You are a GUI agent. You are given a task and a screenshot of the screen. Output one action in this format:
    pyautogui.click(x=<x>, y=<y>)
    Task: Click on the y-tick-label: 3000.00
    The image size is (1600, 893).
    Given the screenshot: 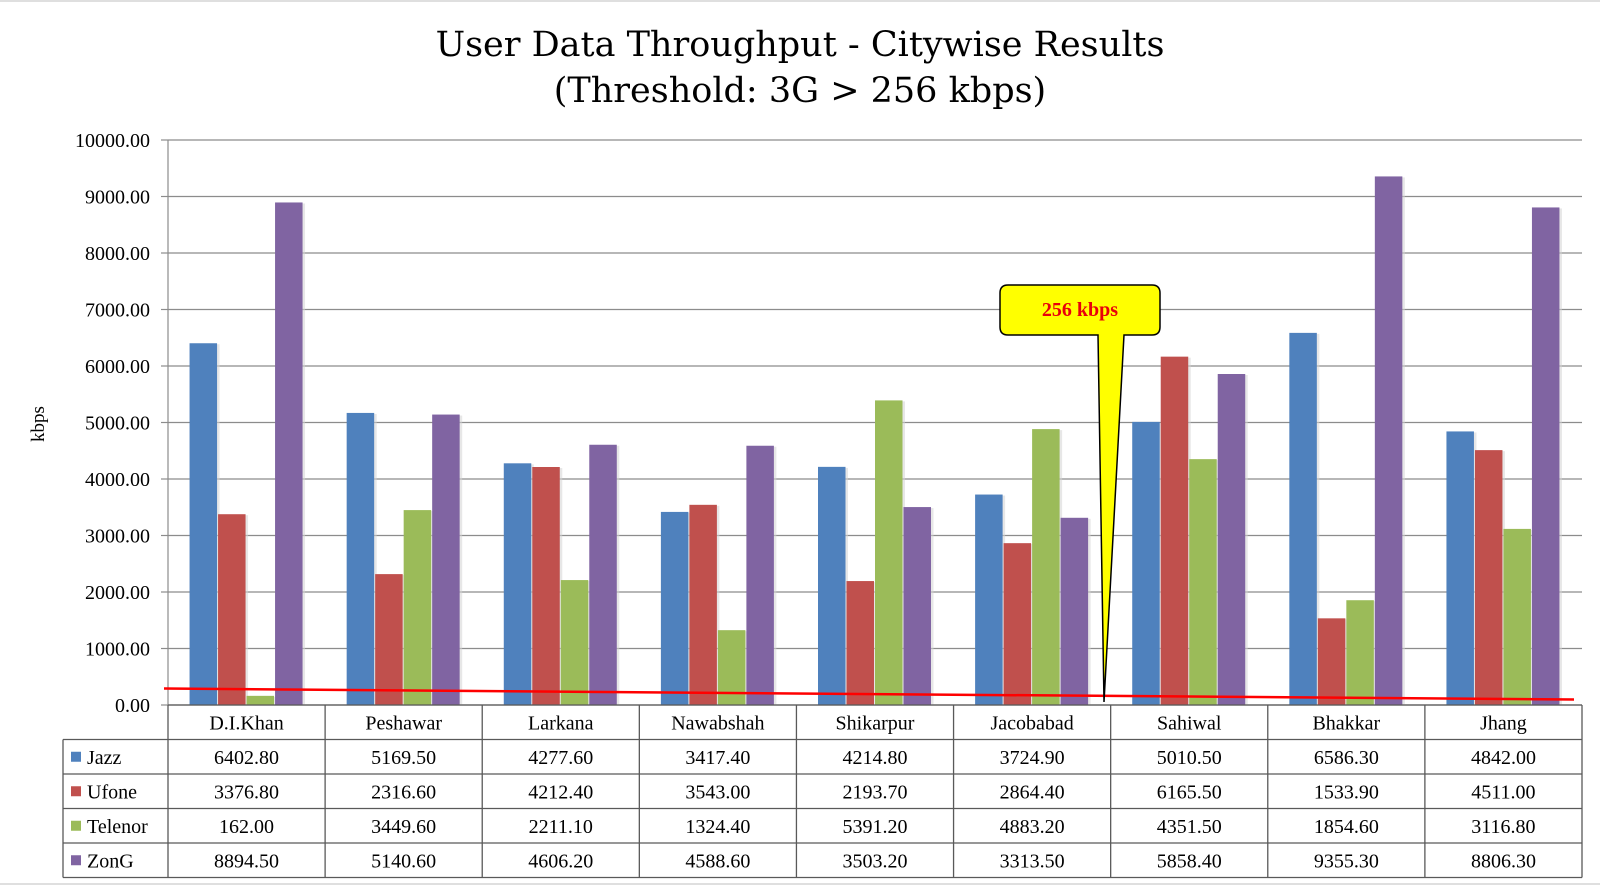 What is the action you would take?
    pyautogui.click(x=117, y=537)
    